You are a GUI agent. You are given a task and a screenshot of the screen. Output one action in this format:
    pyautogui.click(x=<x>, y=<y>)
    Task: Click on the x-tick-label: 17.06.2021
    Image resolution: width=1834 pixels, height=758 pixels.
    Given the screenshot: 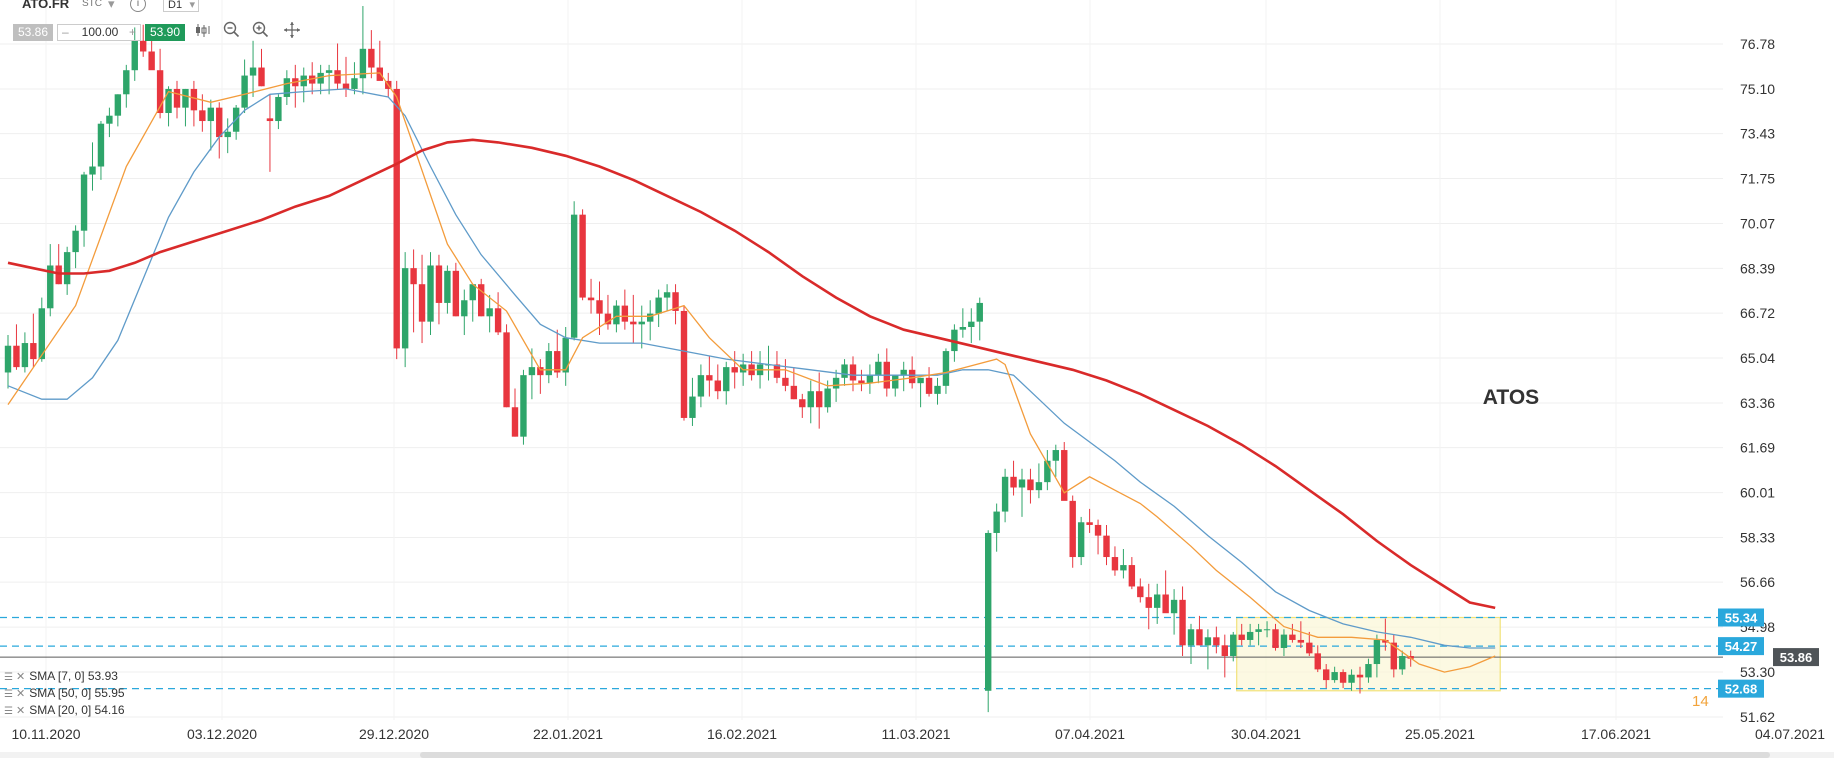 What is the action you would take?
    pyautogui.click(x=1616, y=734)
    